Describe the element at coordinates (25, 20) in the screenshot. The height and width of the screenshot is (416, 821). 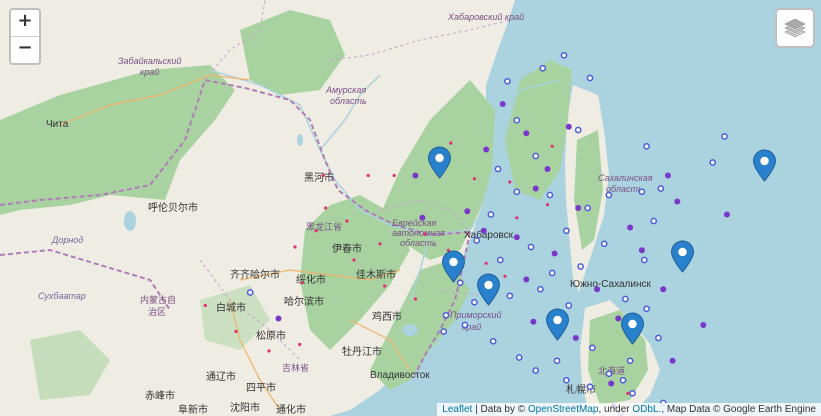
I see `zoom-in-button: +` at that location.